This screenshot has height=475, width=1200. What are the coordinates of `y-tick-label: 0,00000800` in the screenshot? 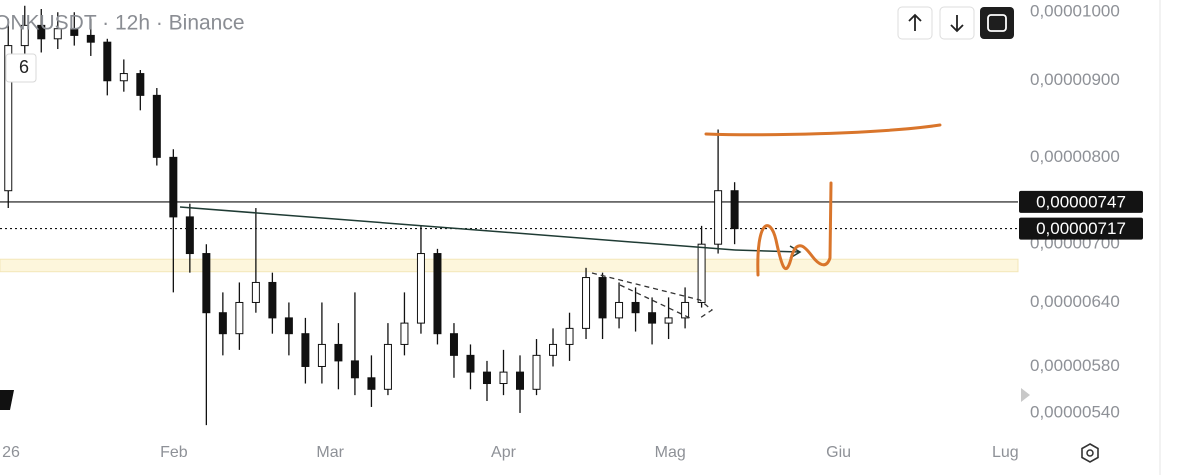 It's located at (1075, 156).